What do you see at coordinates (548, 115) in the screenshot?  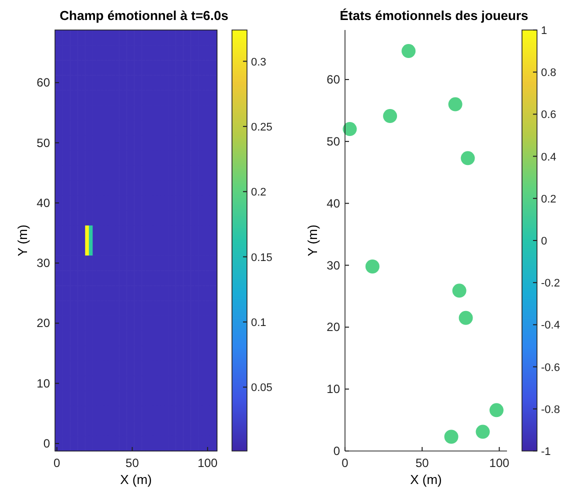 I see `color-bar-label: 0.6` at bounding box center [548, 115].